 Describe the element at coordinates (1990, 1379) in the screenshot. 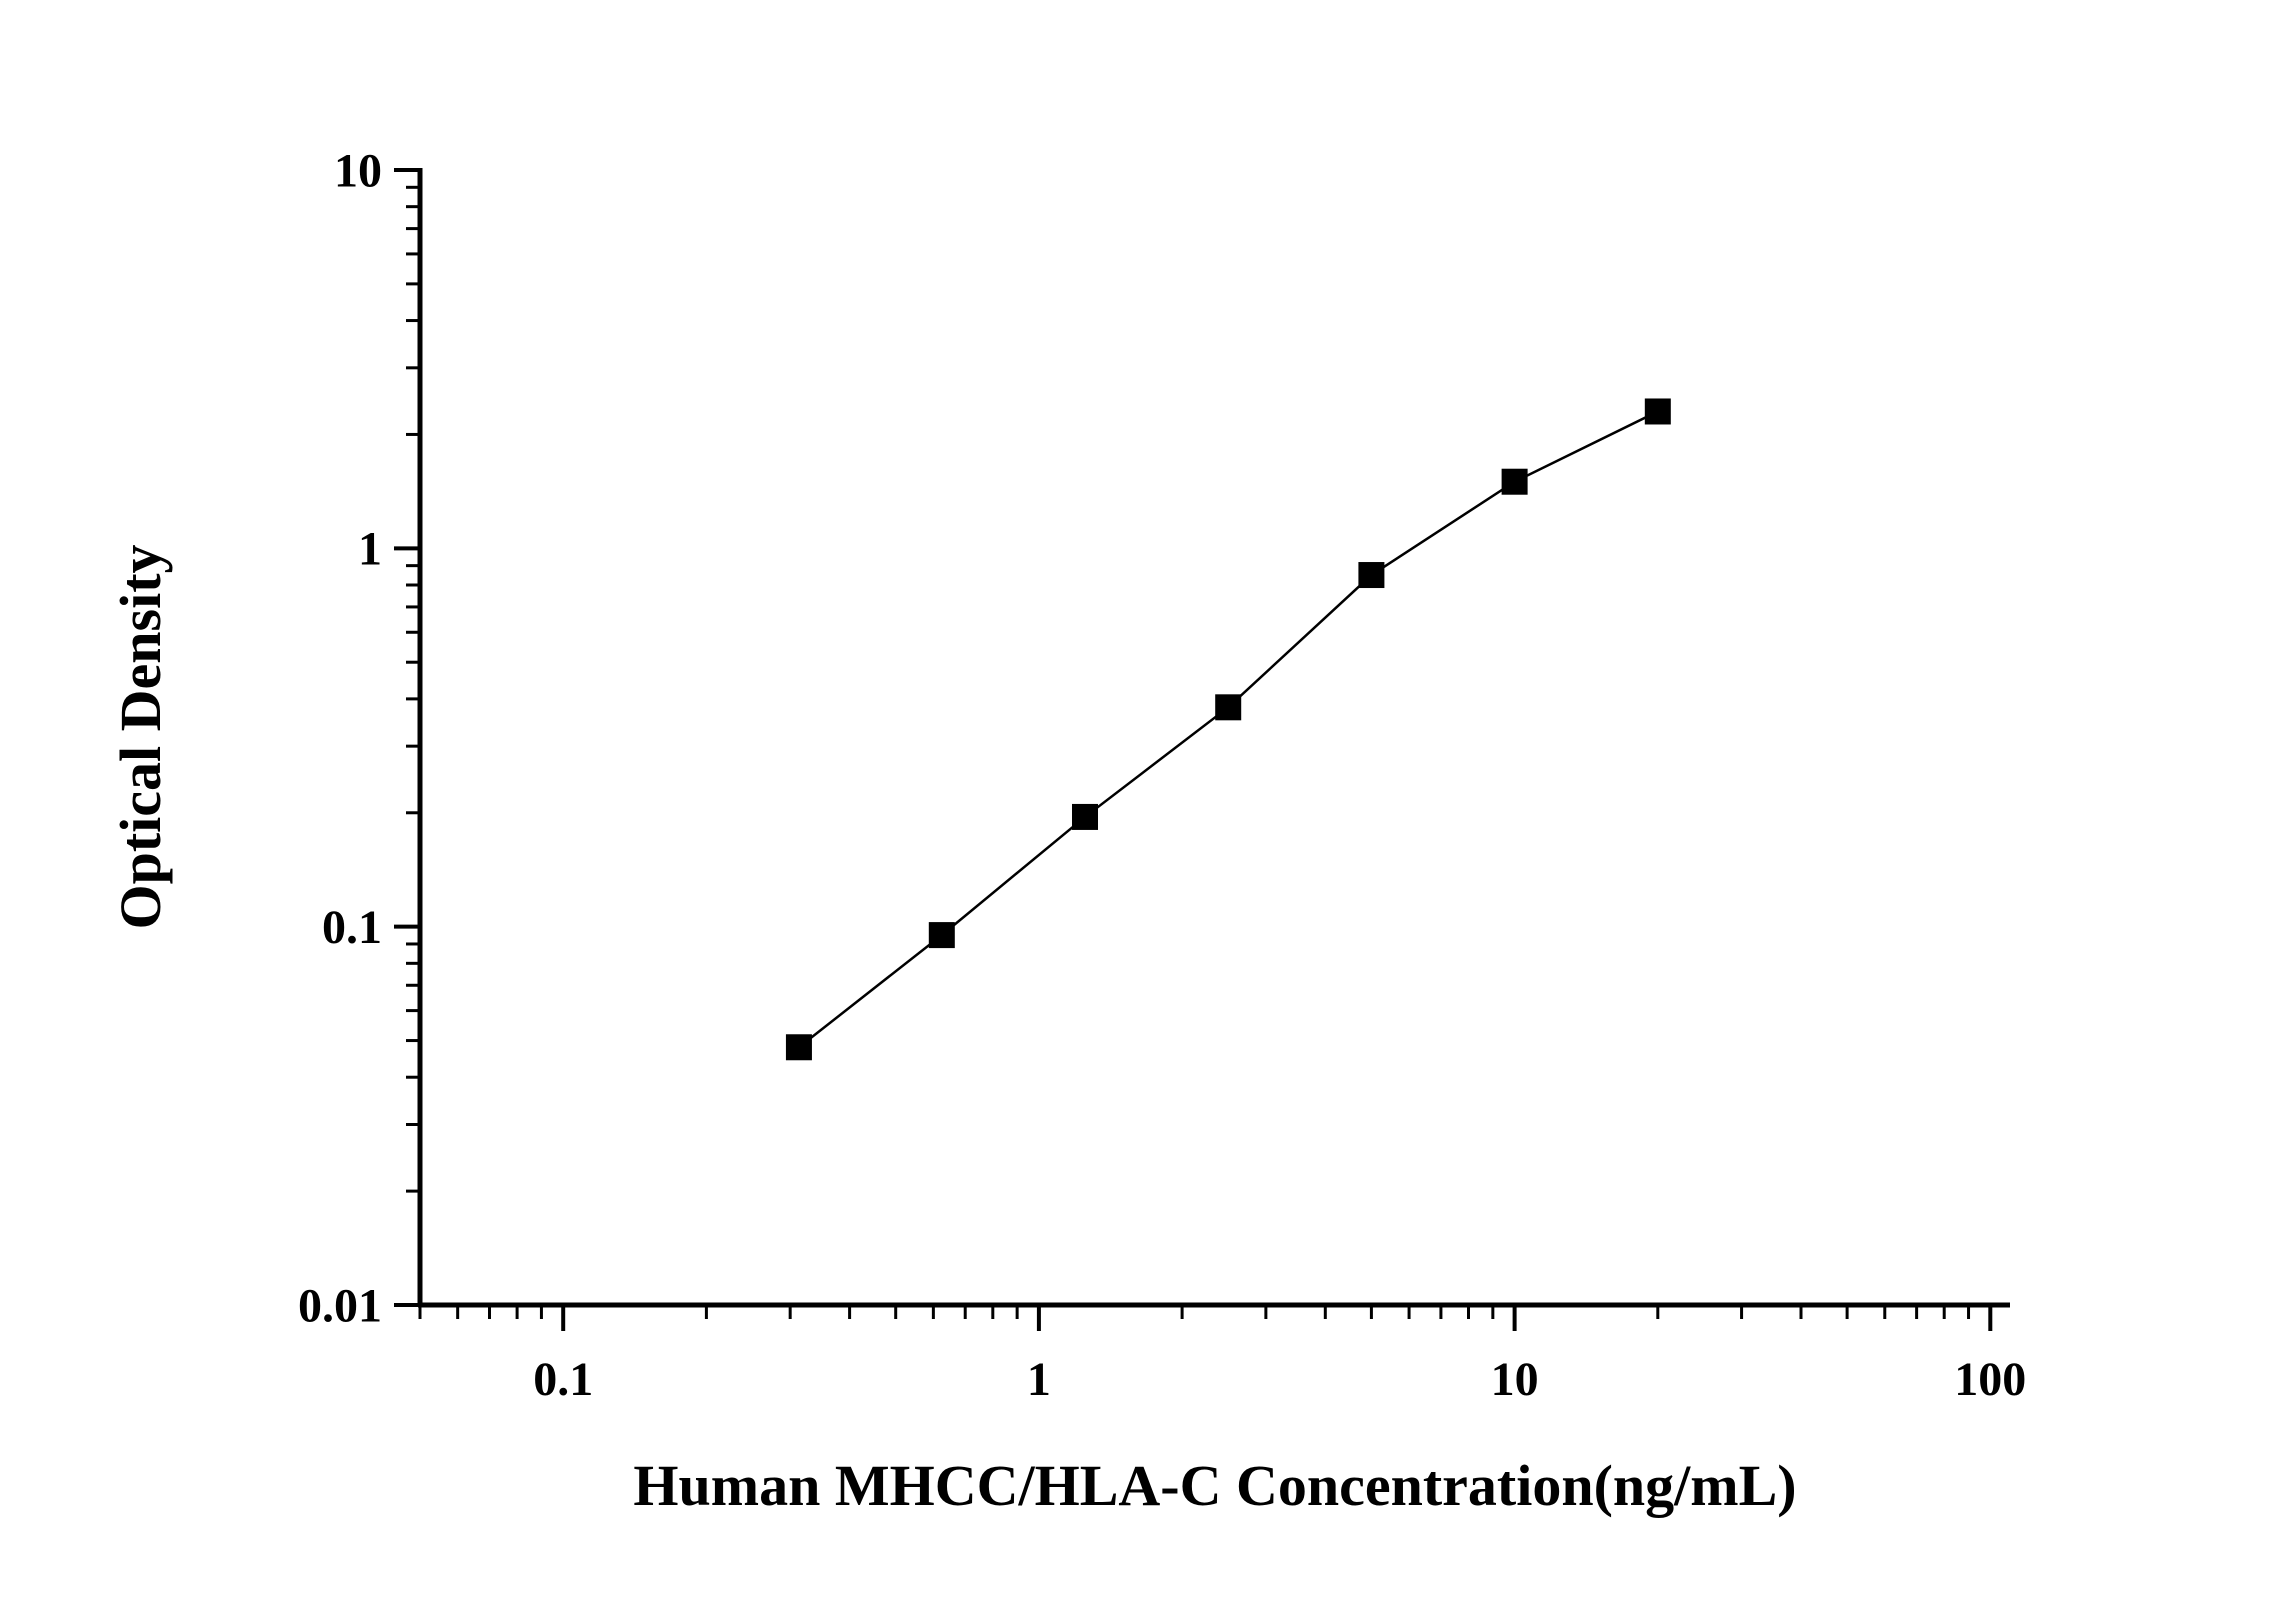

I see `x-tick-label: 100` at that location.